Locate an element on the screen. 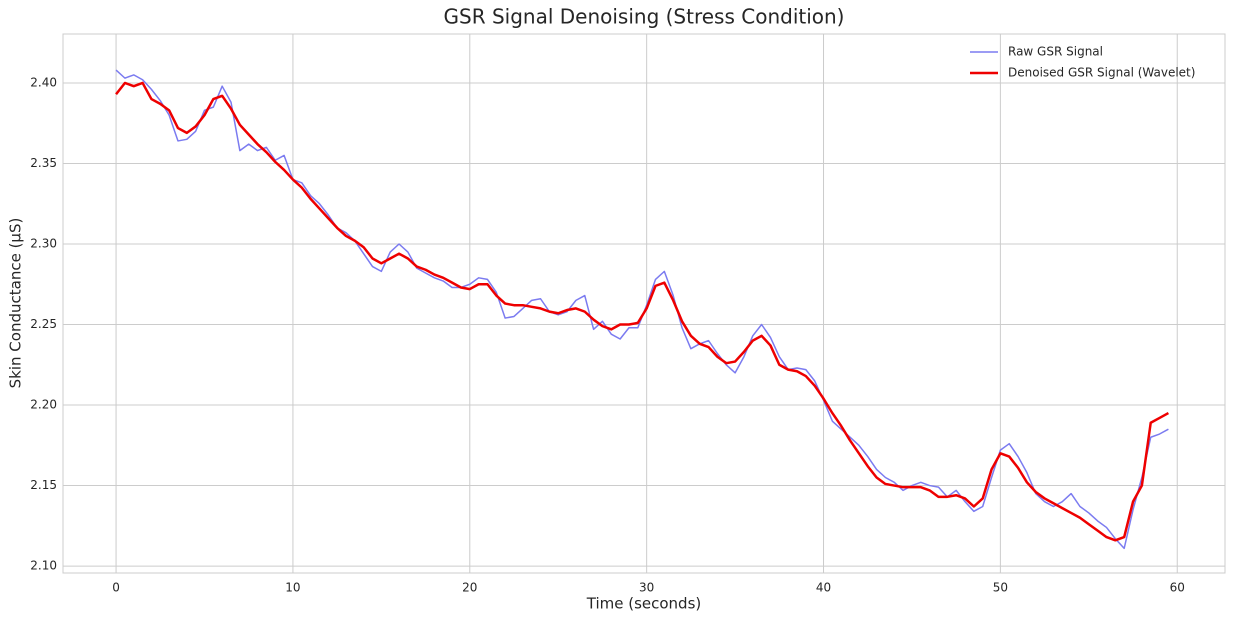 The height and width of the screenshot is (626, 1235). y-tick-label: 2.30 is located at coordinates (43, 243).